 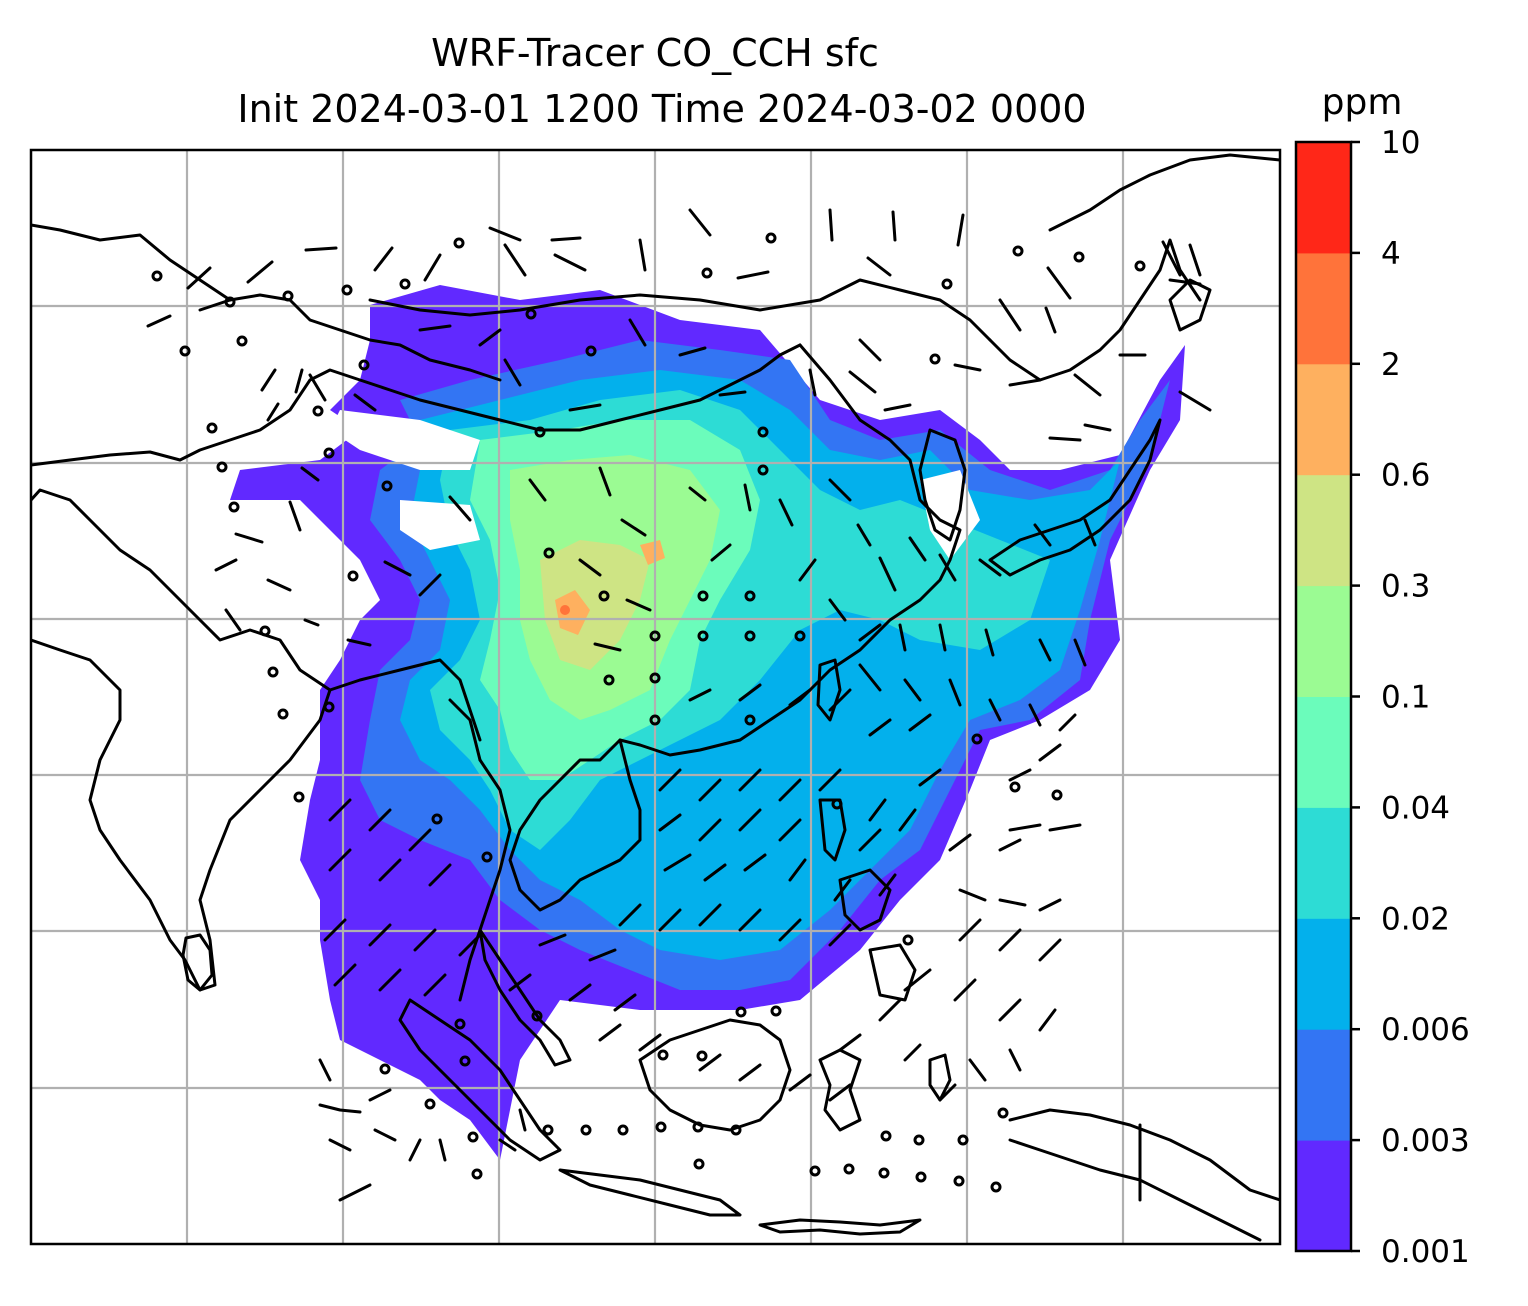 I want to click on colorbar-tick-label: 0.1, so click(x=1405, y=698).